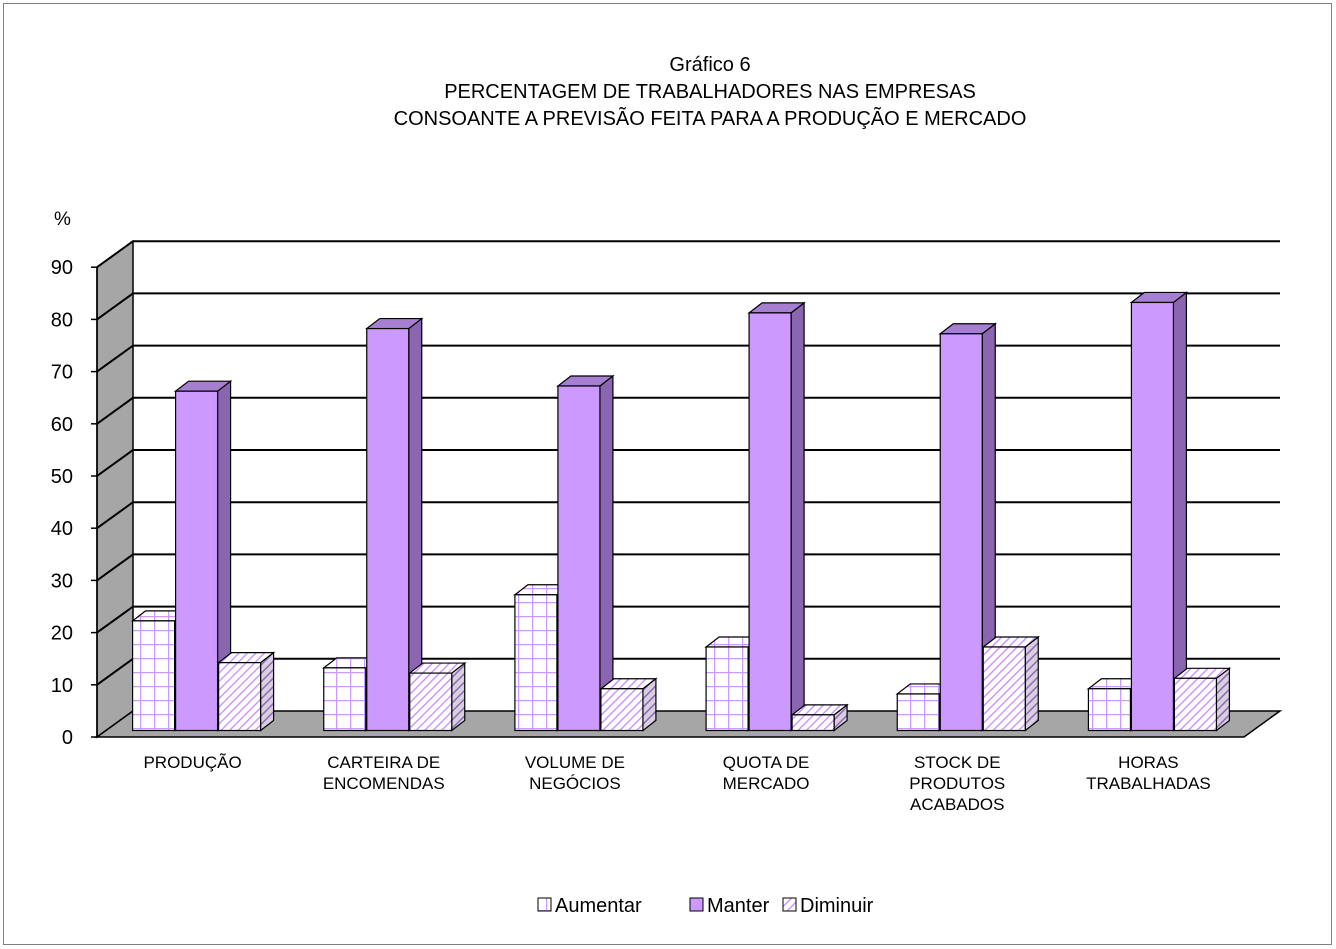 This screenshot has width=1336, height=949. What do you see at coordinates (74, 503) in the screenshot?
I see `y-axis-ticks: 0 10 20 30 40 50 60 70 80 90` at bounding box center [74, 503].